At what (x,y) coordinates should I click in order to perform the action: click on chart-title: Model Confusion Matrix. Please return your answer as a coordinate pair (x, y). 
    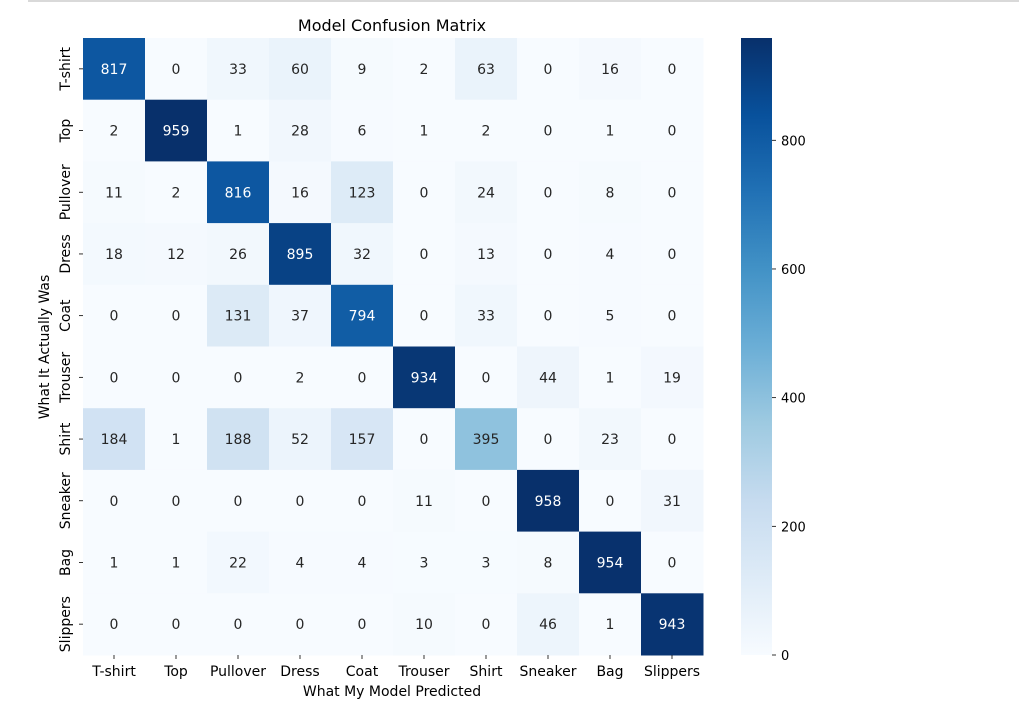
    Looking at the image, I should click on (392, 25).